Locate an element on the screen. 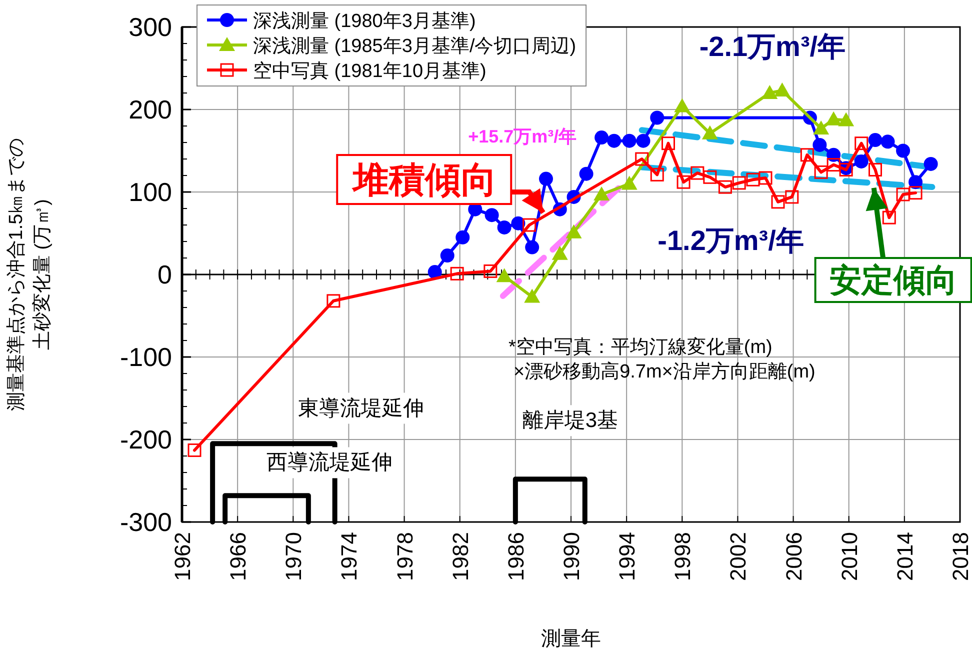  y-tick-label: 100 is located at coordinates (150, 192).